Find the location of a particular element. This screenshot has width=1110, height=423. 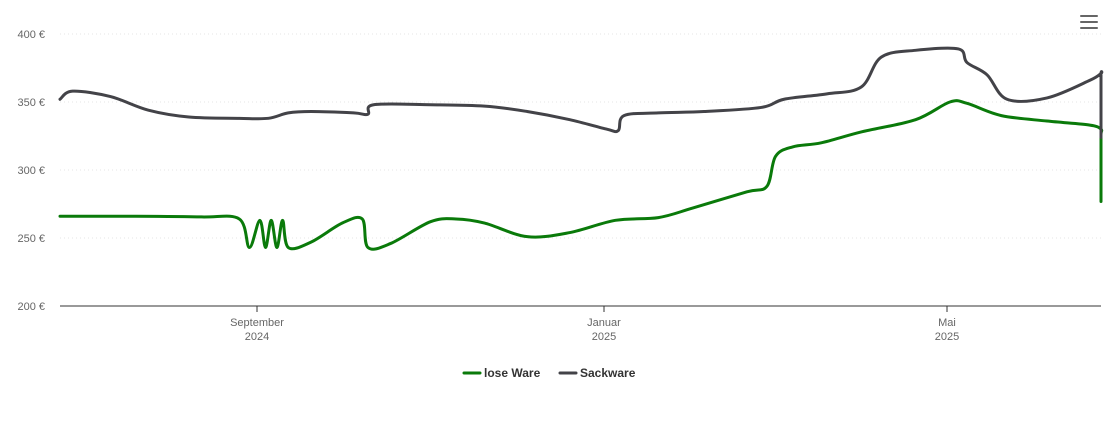

x-tick-month-label: Januar is located at coordinates (604, 323).